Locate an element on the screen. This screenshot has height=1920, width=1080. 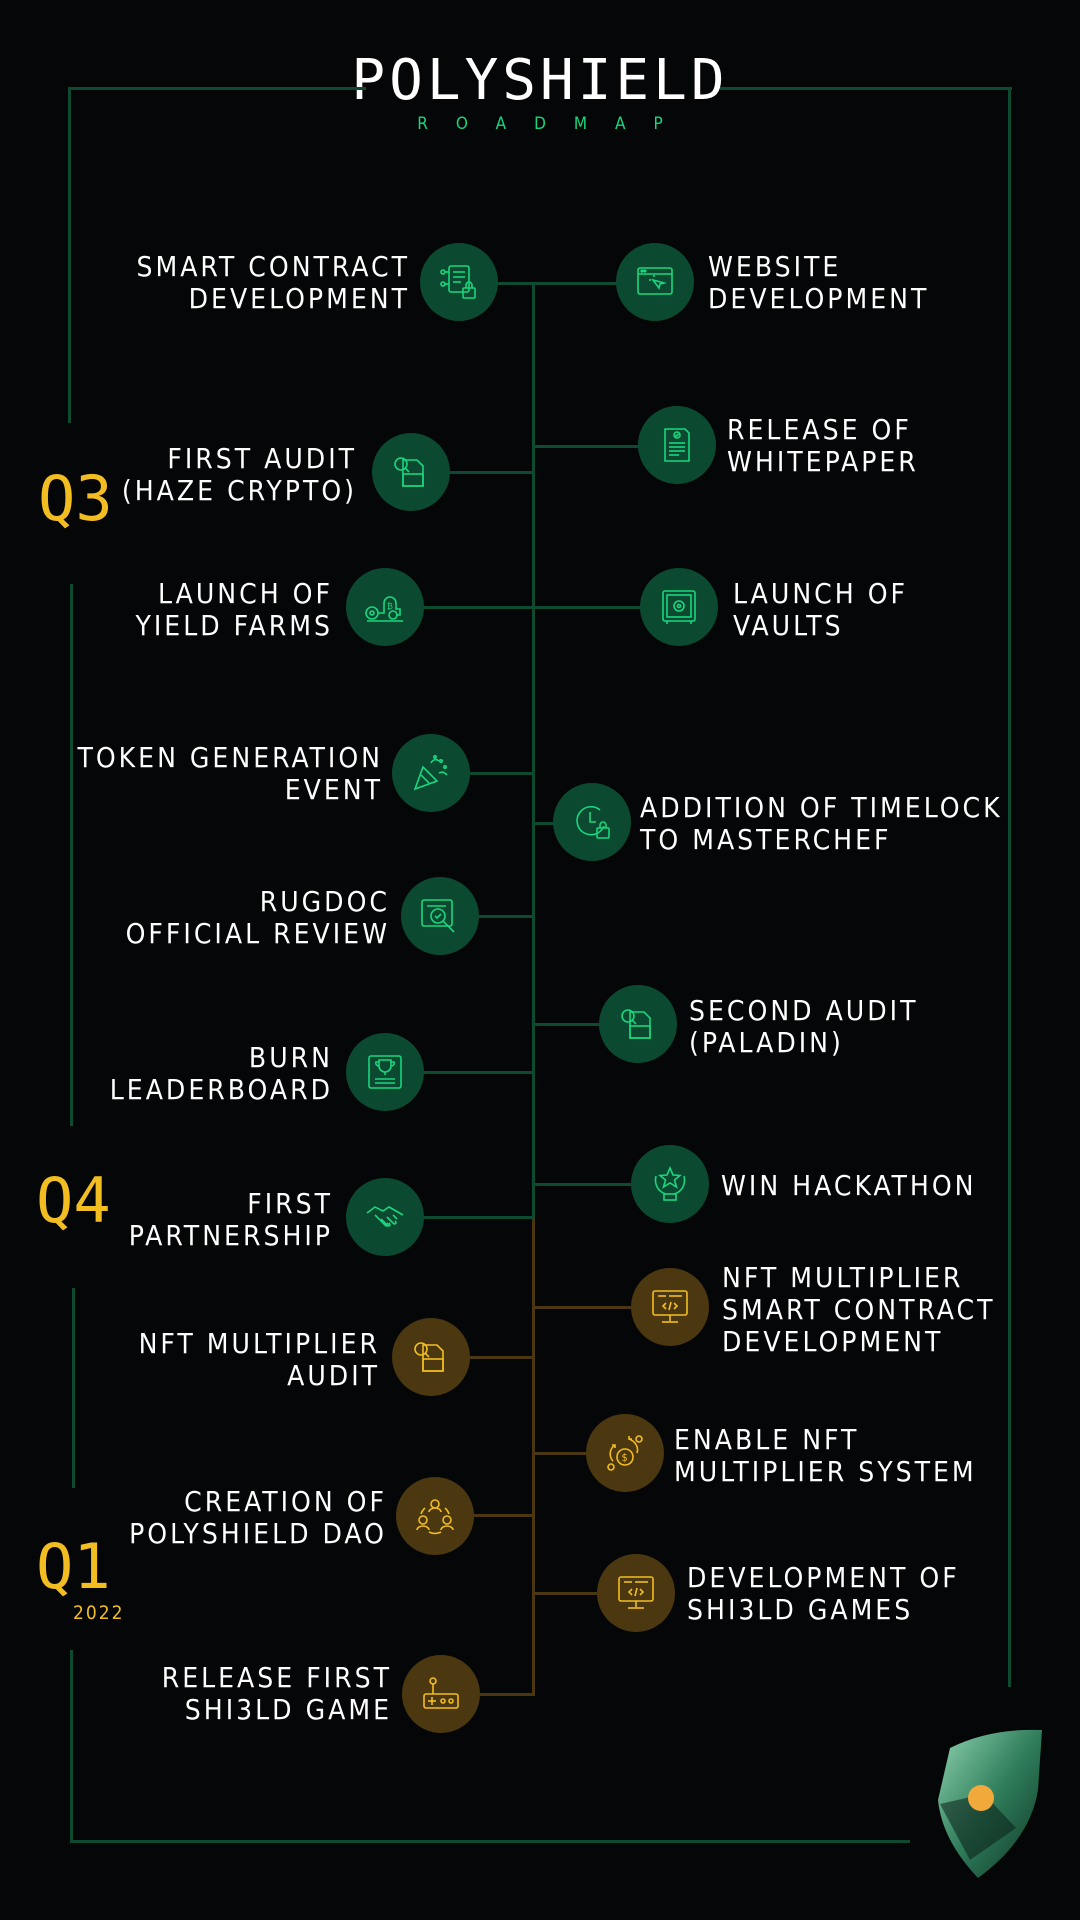
quarter-q1: Q1 is located at coordinates (73, 1566).